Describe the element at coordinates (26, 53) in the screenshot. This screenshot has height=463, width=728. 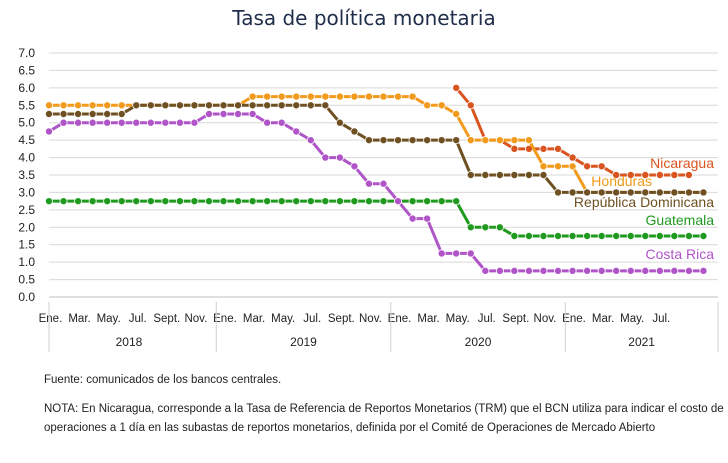
I see `y-tick-label: 7.0` at that location.